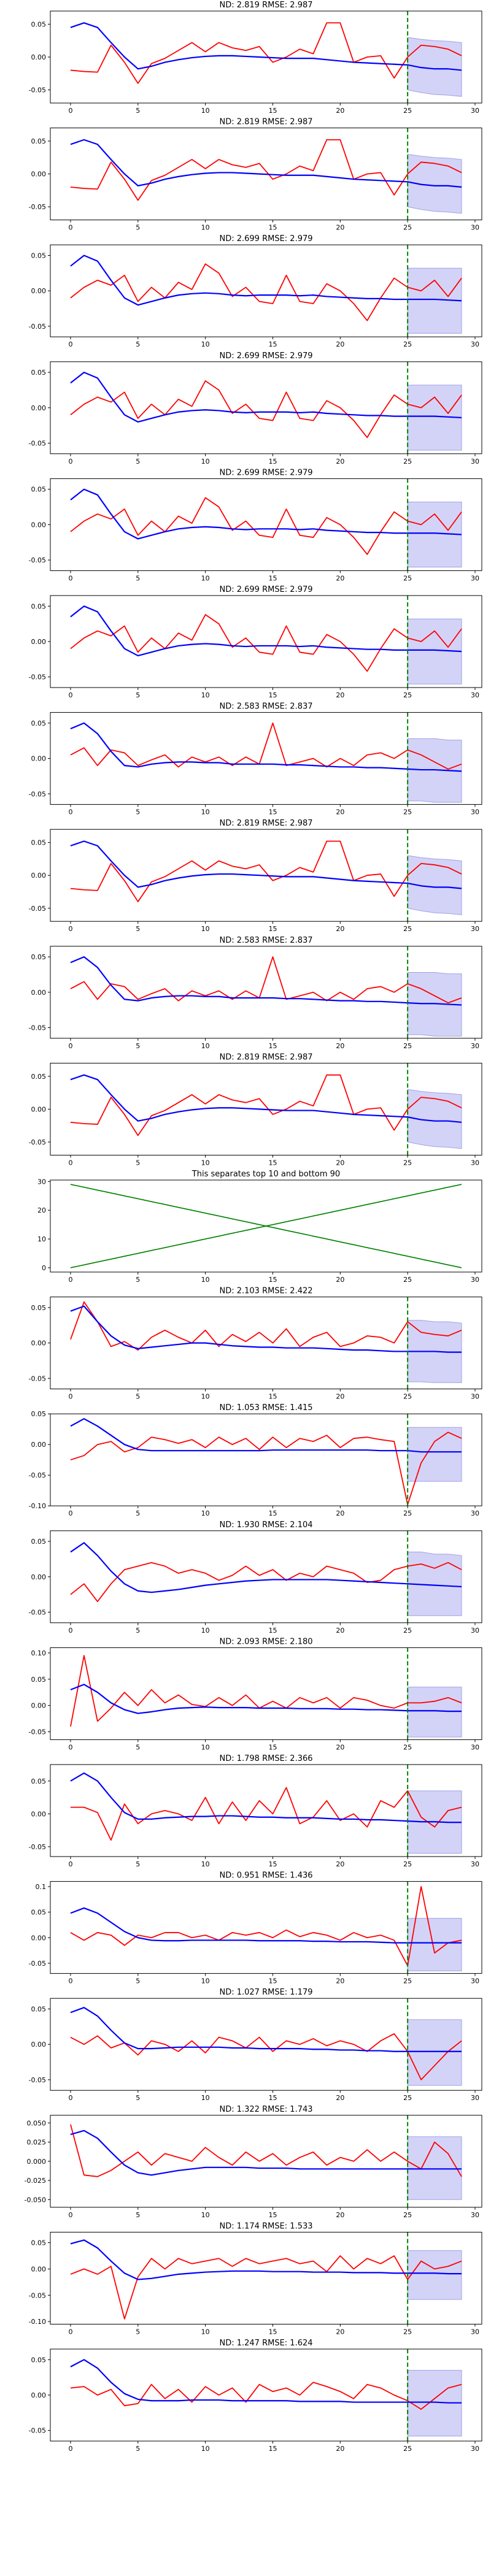  Describe the element at coordinates (266, 1641) in the screenshot. I see `chart-title: ND: 2.093 RMSE: 2.180` at that location.